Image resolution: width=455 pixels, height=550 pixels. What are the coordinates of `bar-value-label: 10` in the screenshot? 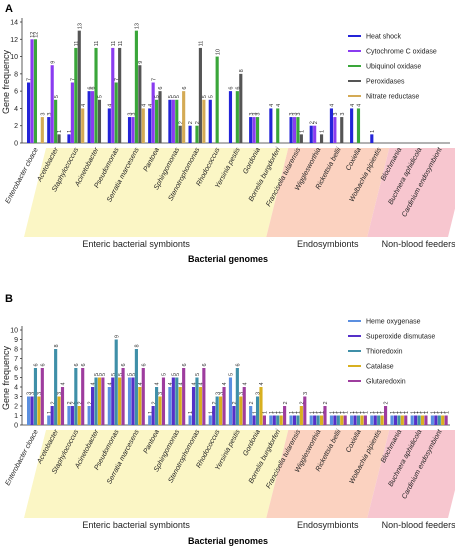 It's located at (218, 52).